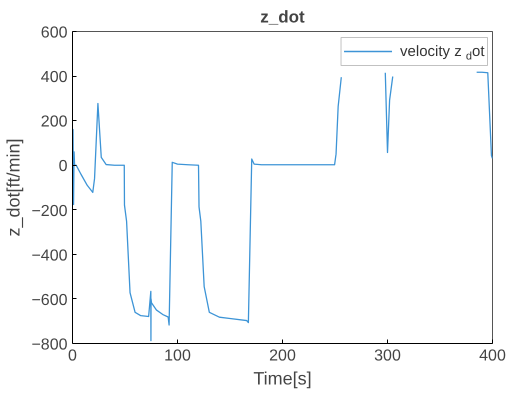 The height and width of the screenshot is (418, 528). Describe the element at coordinates (177, 356) in the screenshot. I see `x-tick-label: 100` at that location.